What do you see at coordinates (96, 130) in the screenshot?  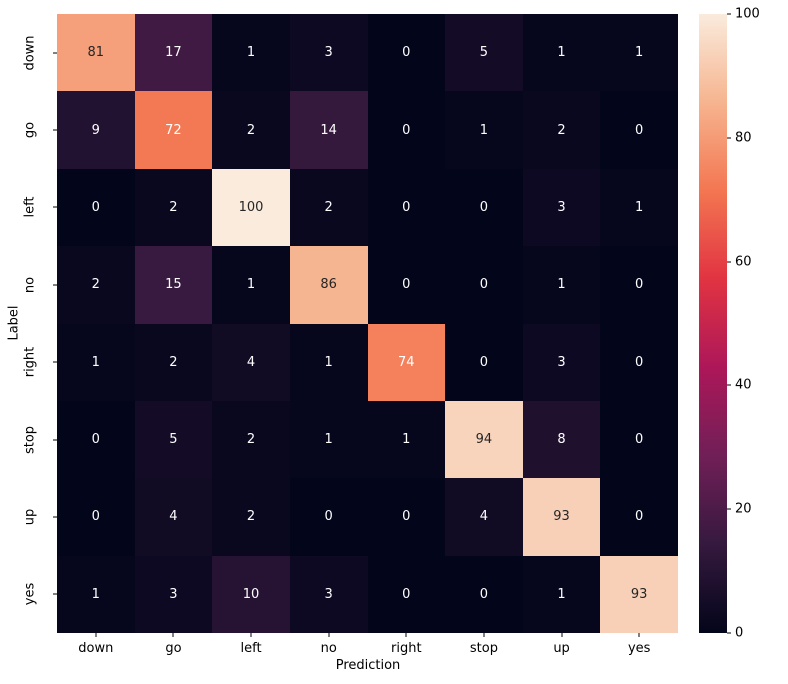 I see `heatmap-cell: 9` at bounding box center [96, 130].